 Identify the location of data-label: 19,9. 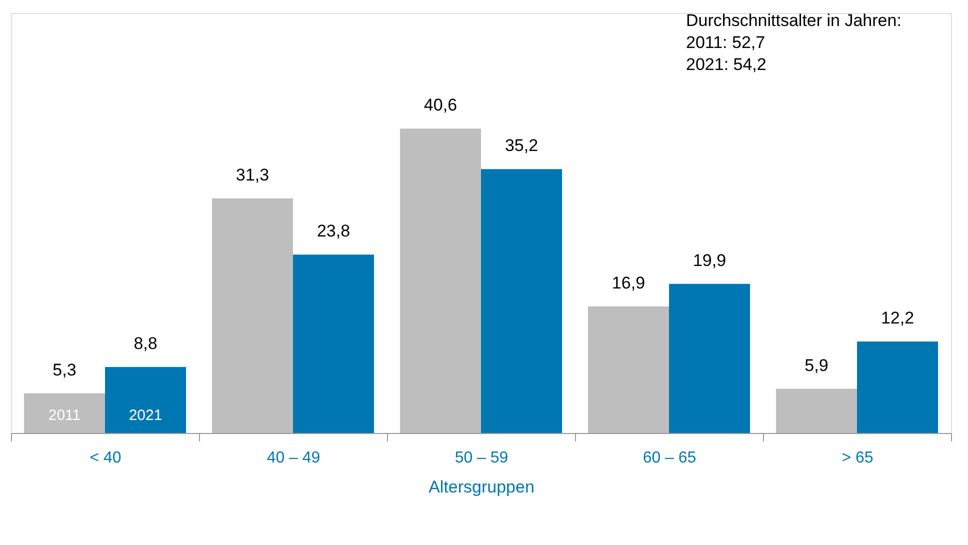
(709, 260).